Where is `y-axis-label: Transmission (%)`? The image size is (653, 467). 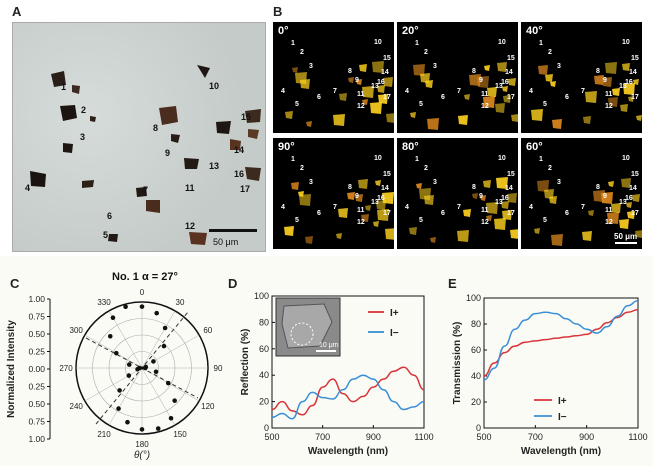 y-axis-label: Transmission (%) is located at coordinates (457, 363).